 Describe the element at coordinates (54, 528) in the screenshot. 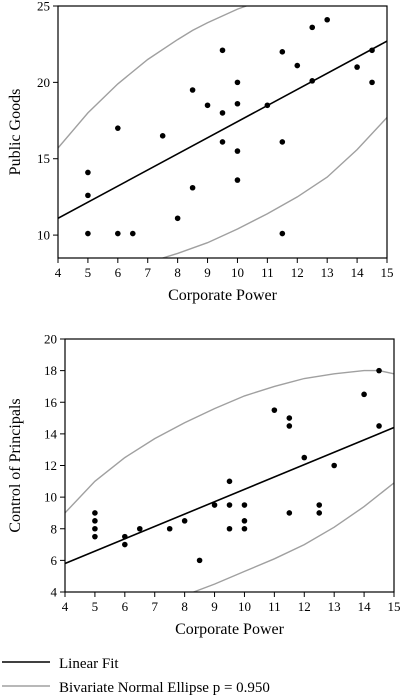

I see `y-tick-label: 8` at that location.